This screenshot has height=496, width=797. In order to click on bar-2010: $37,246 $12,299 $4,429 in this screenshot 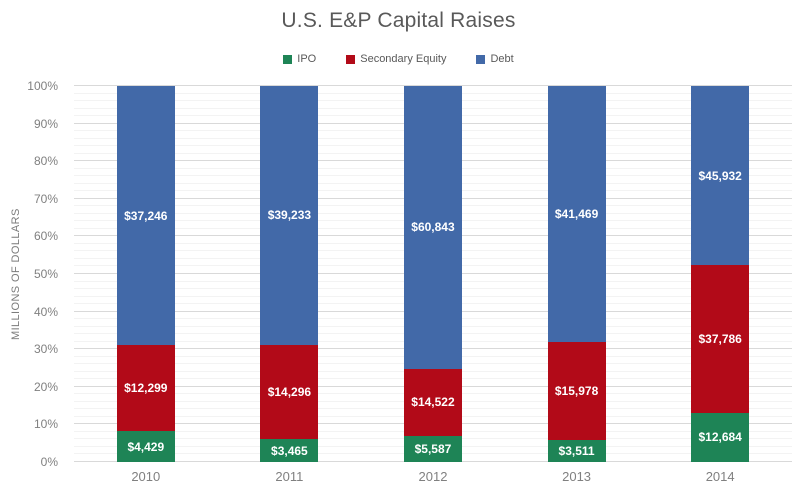, I will do `click(145, 274)`.